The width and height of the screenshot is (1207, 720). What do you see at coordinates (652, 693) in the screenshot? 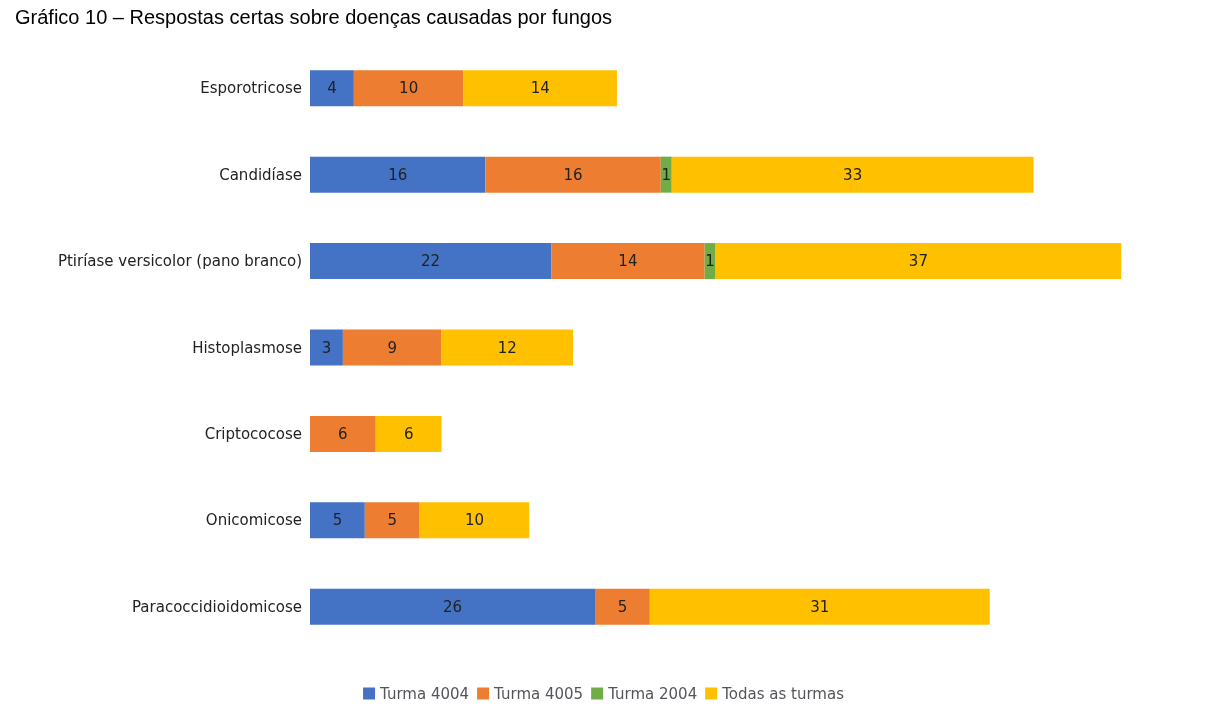
I see `legend-label: Turma 2004` at bounding box center [652, 693].